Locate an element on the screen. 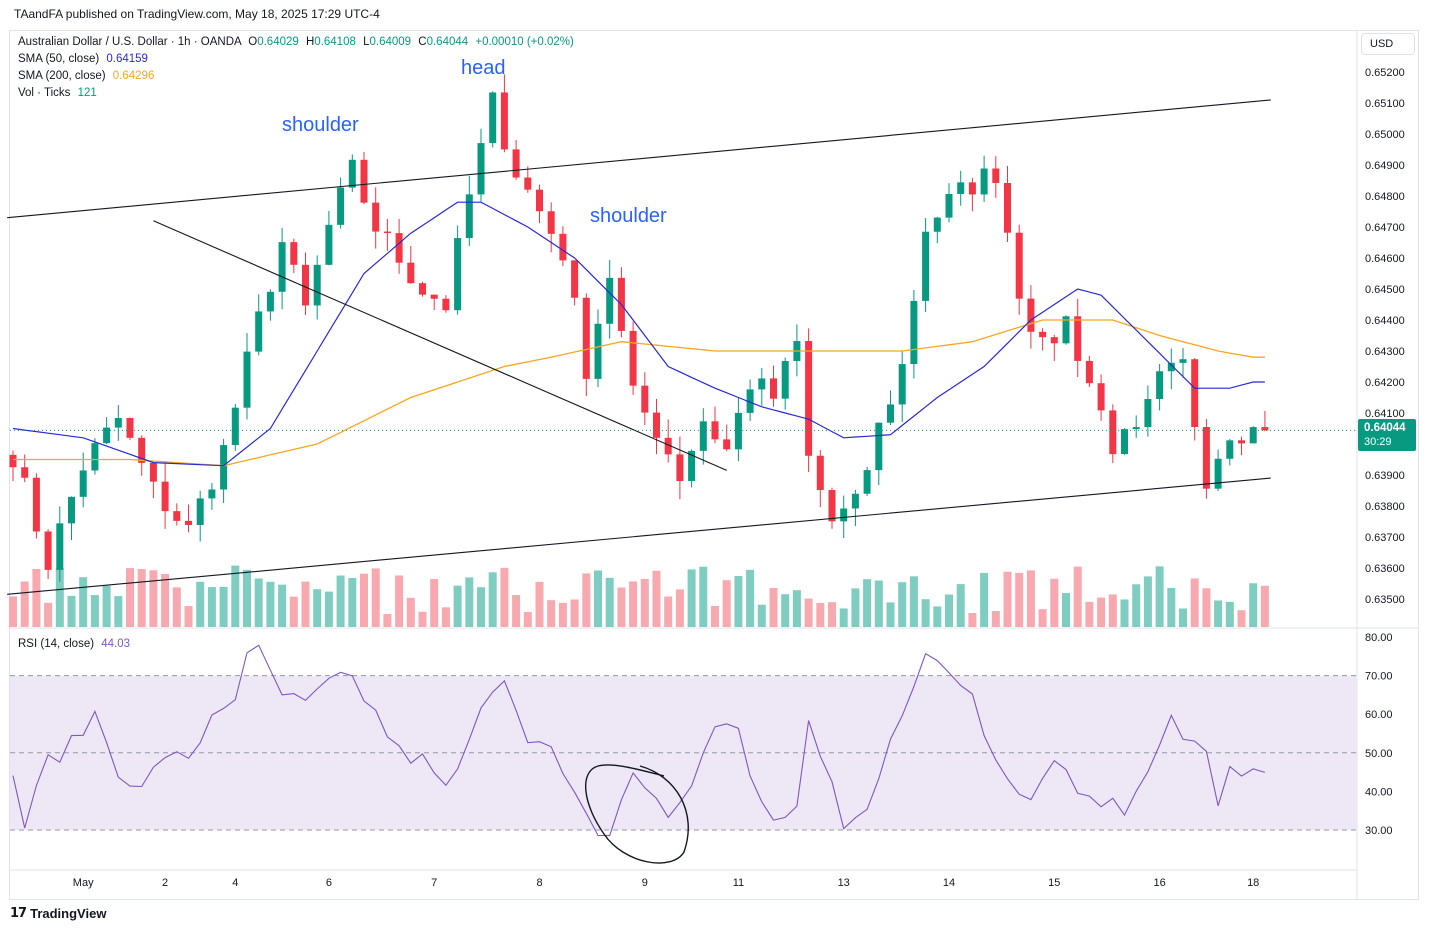  time-tick-label: 14 is located at coordinates (949, 883).